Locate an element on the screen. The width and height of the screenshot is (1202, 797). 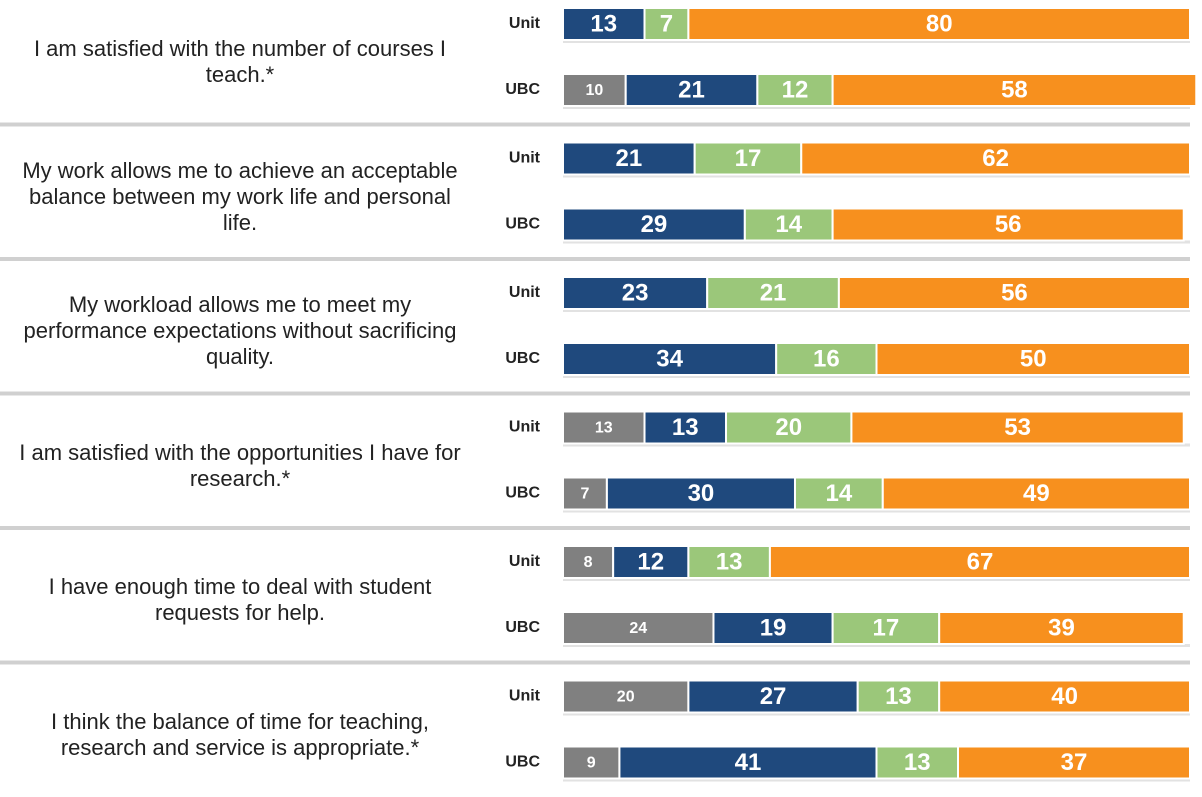
value-label: 39 is located at coordinates (1061, 627).